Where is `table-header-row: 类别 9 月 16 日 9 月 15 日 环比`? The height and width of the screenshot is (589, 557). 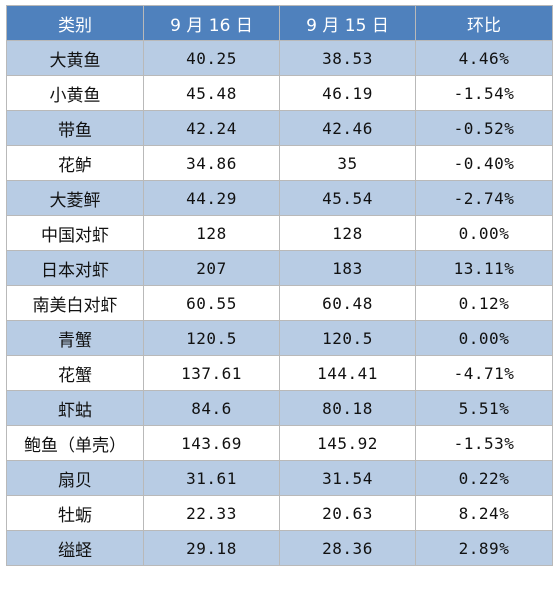
table-header-row: 类别 9 月 16 日 9 月 15 日 环比 is located at coordinates (279, 23).